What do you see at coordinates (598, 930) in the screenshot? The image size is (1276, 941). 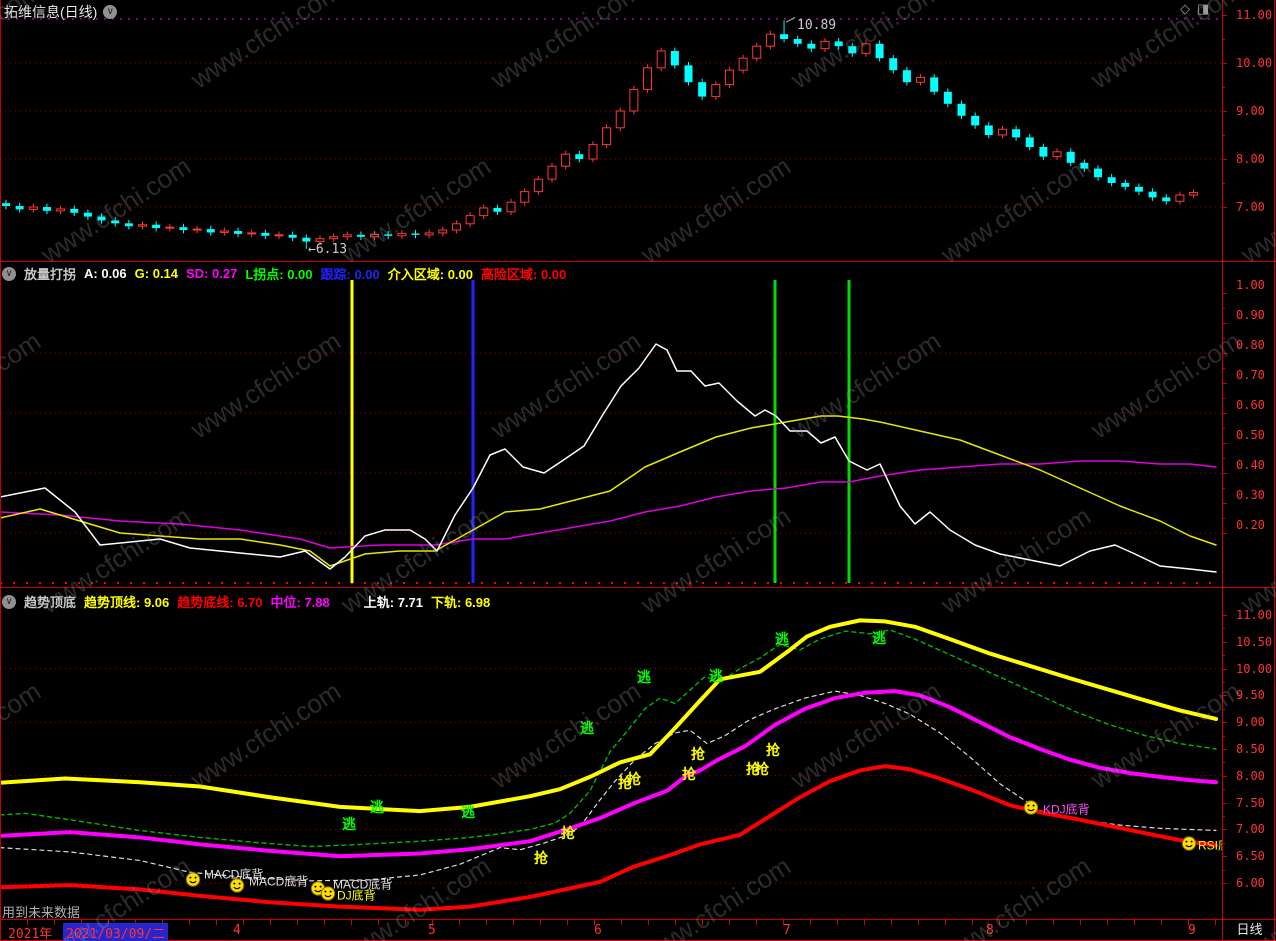 I see `month-label-6: 6` at bounding box center [598, 930].